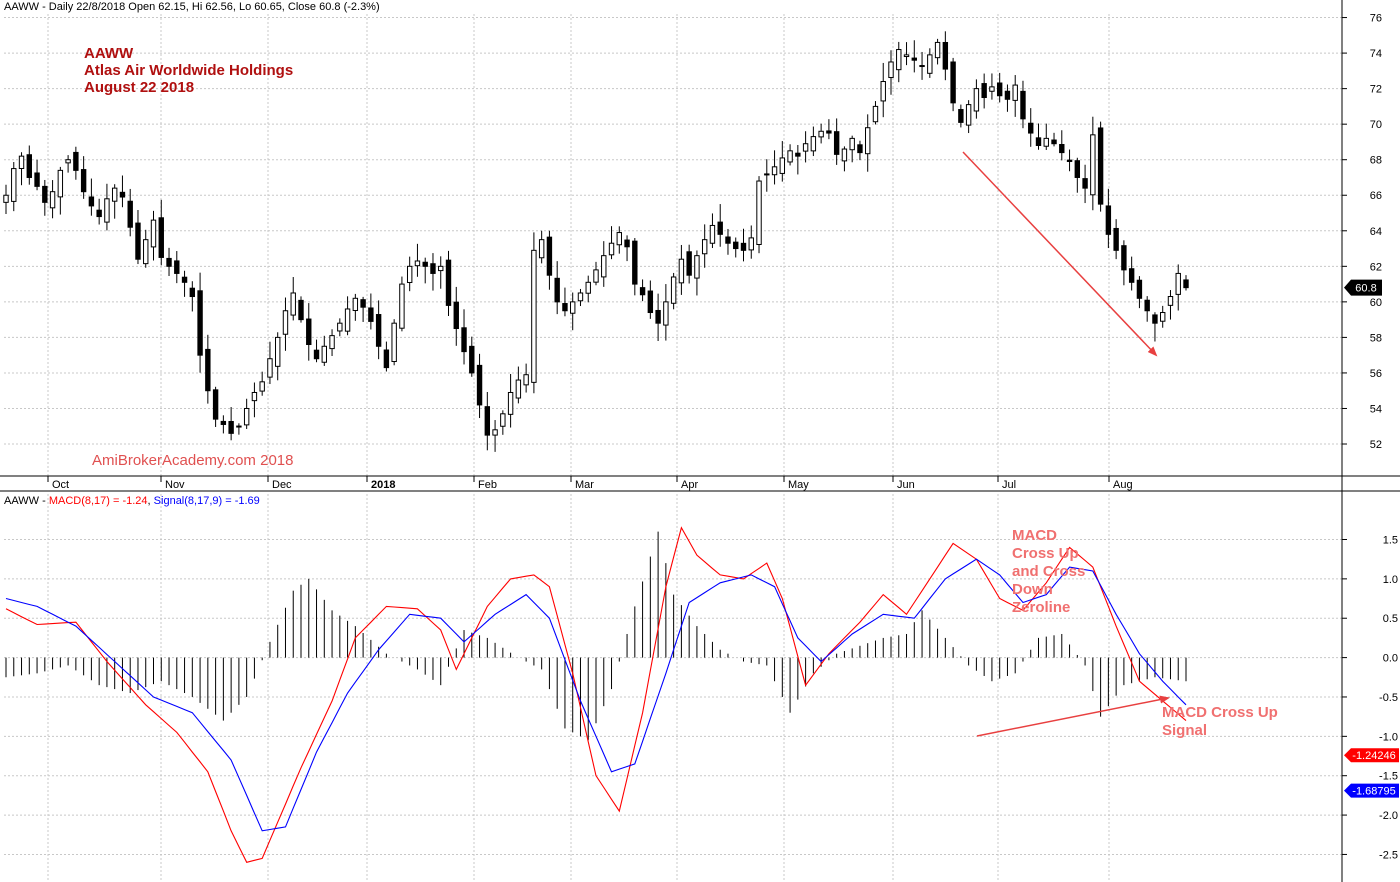 Image resolution: width=1400 pixels, height=882 pixels. I want to click on macd-zeroline-note: MACD Cross Up and Cross Down Zeroline, so click(1048, 572).